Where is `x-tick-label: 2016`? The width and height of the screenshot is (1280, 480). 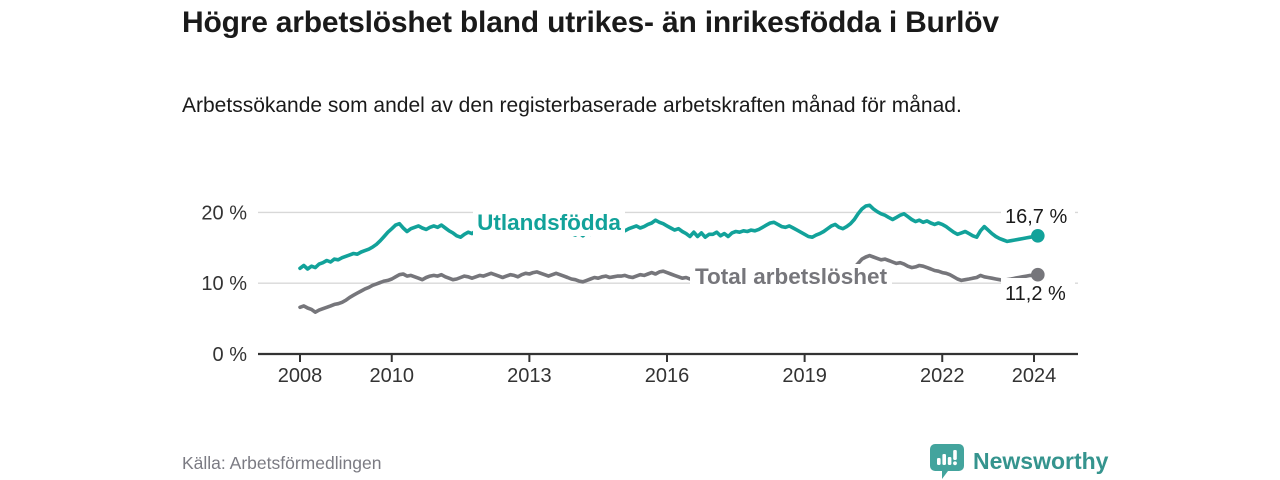 x-tick-label: 2016 is located at coordinates (667, 376).